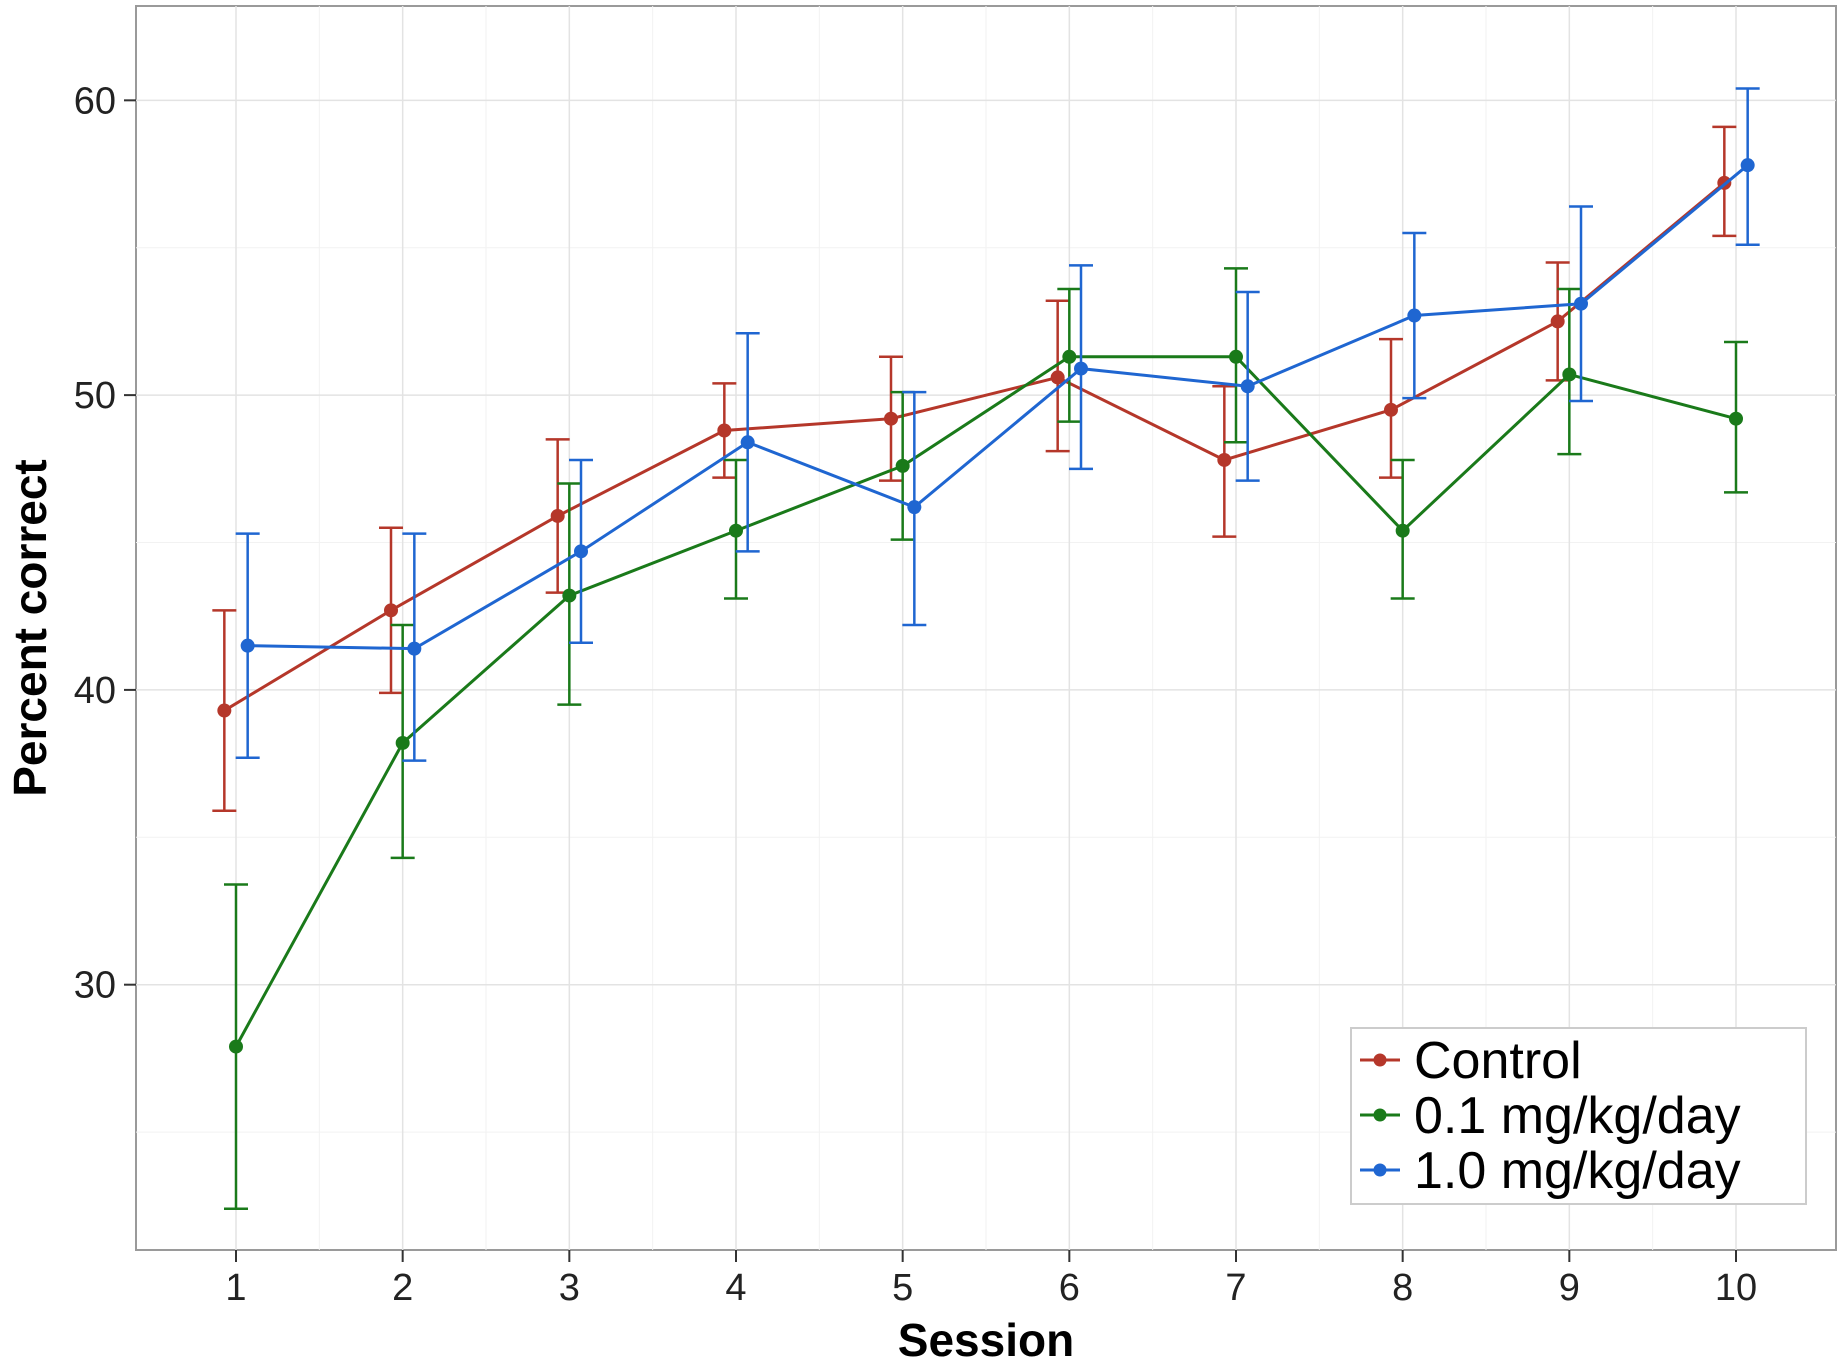 Image resolution: width=1842 pixels, height=1361 pixels. I want to click on legend-item-3: 1.0 mg/kg/day, so click(1550, 1171).